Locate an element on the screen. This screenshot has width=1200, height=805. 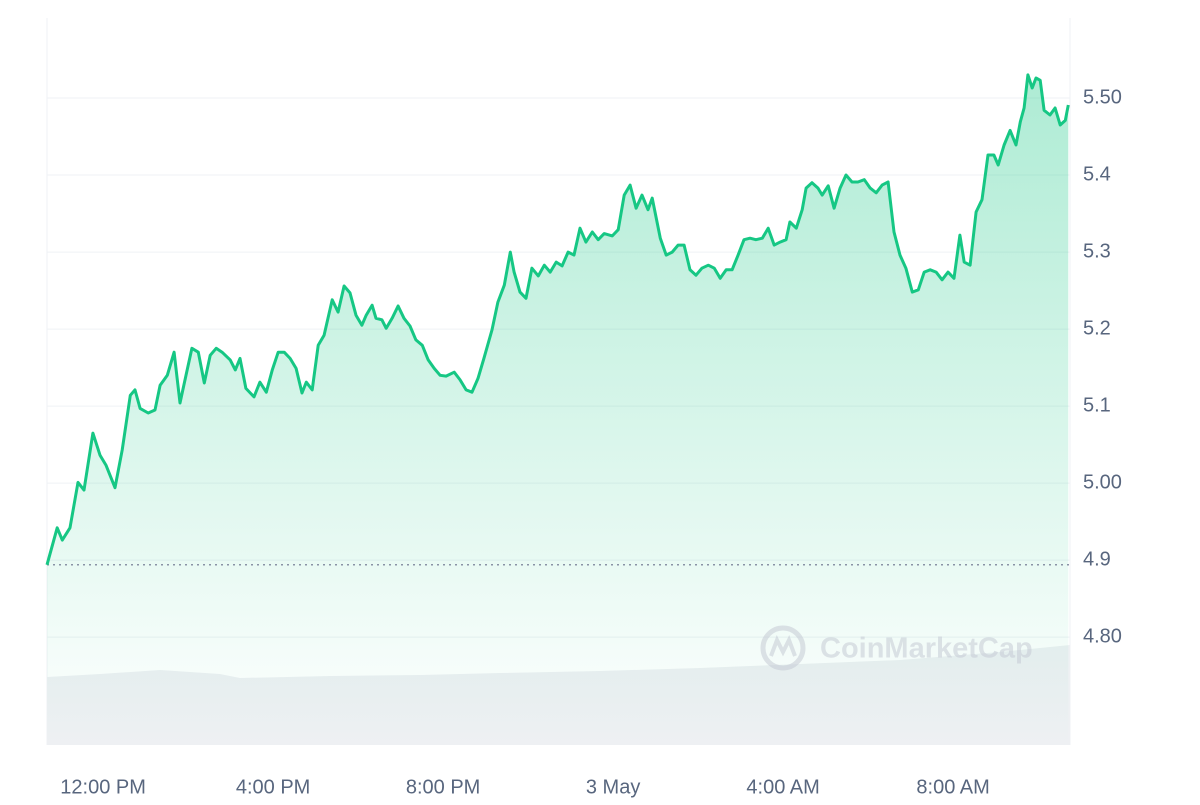
y-tick-label: 4.80 is located at coordinates (1102, 636).